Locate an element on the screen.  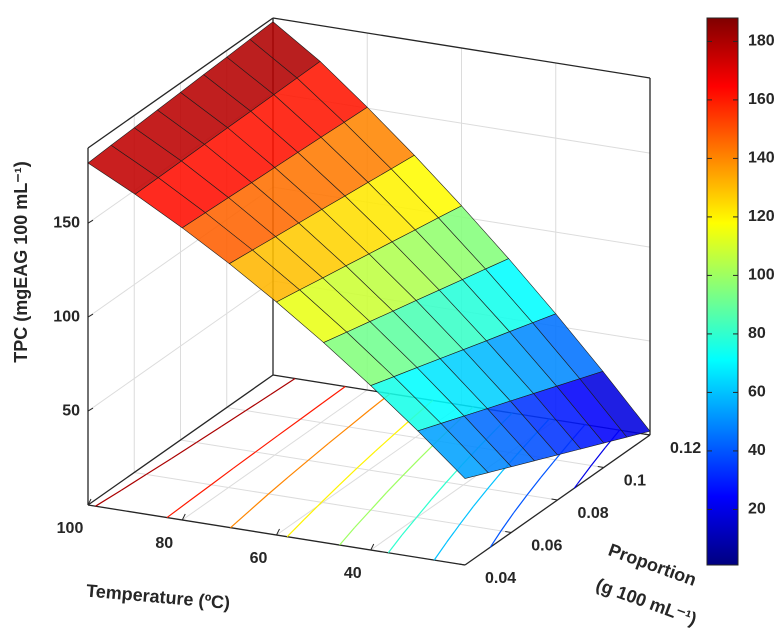
z-tick-label: 50 is located at coordinates (71, 410).